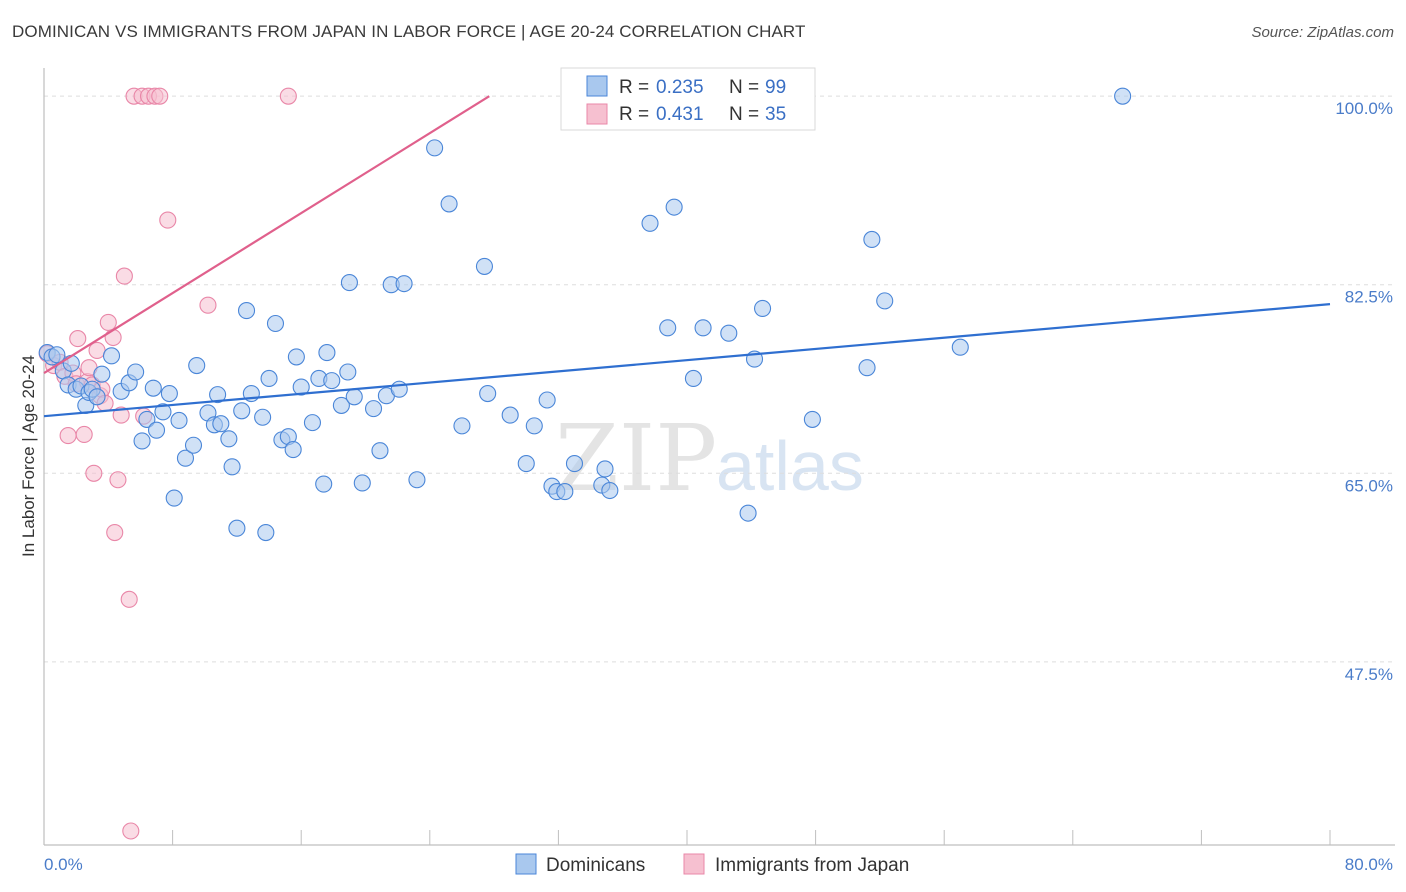  Describe the element at coordinates (744, 87) in the screenshot. I see `legend-n-label-dominicans: N =` at that location.